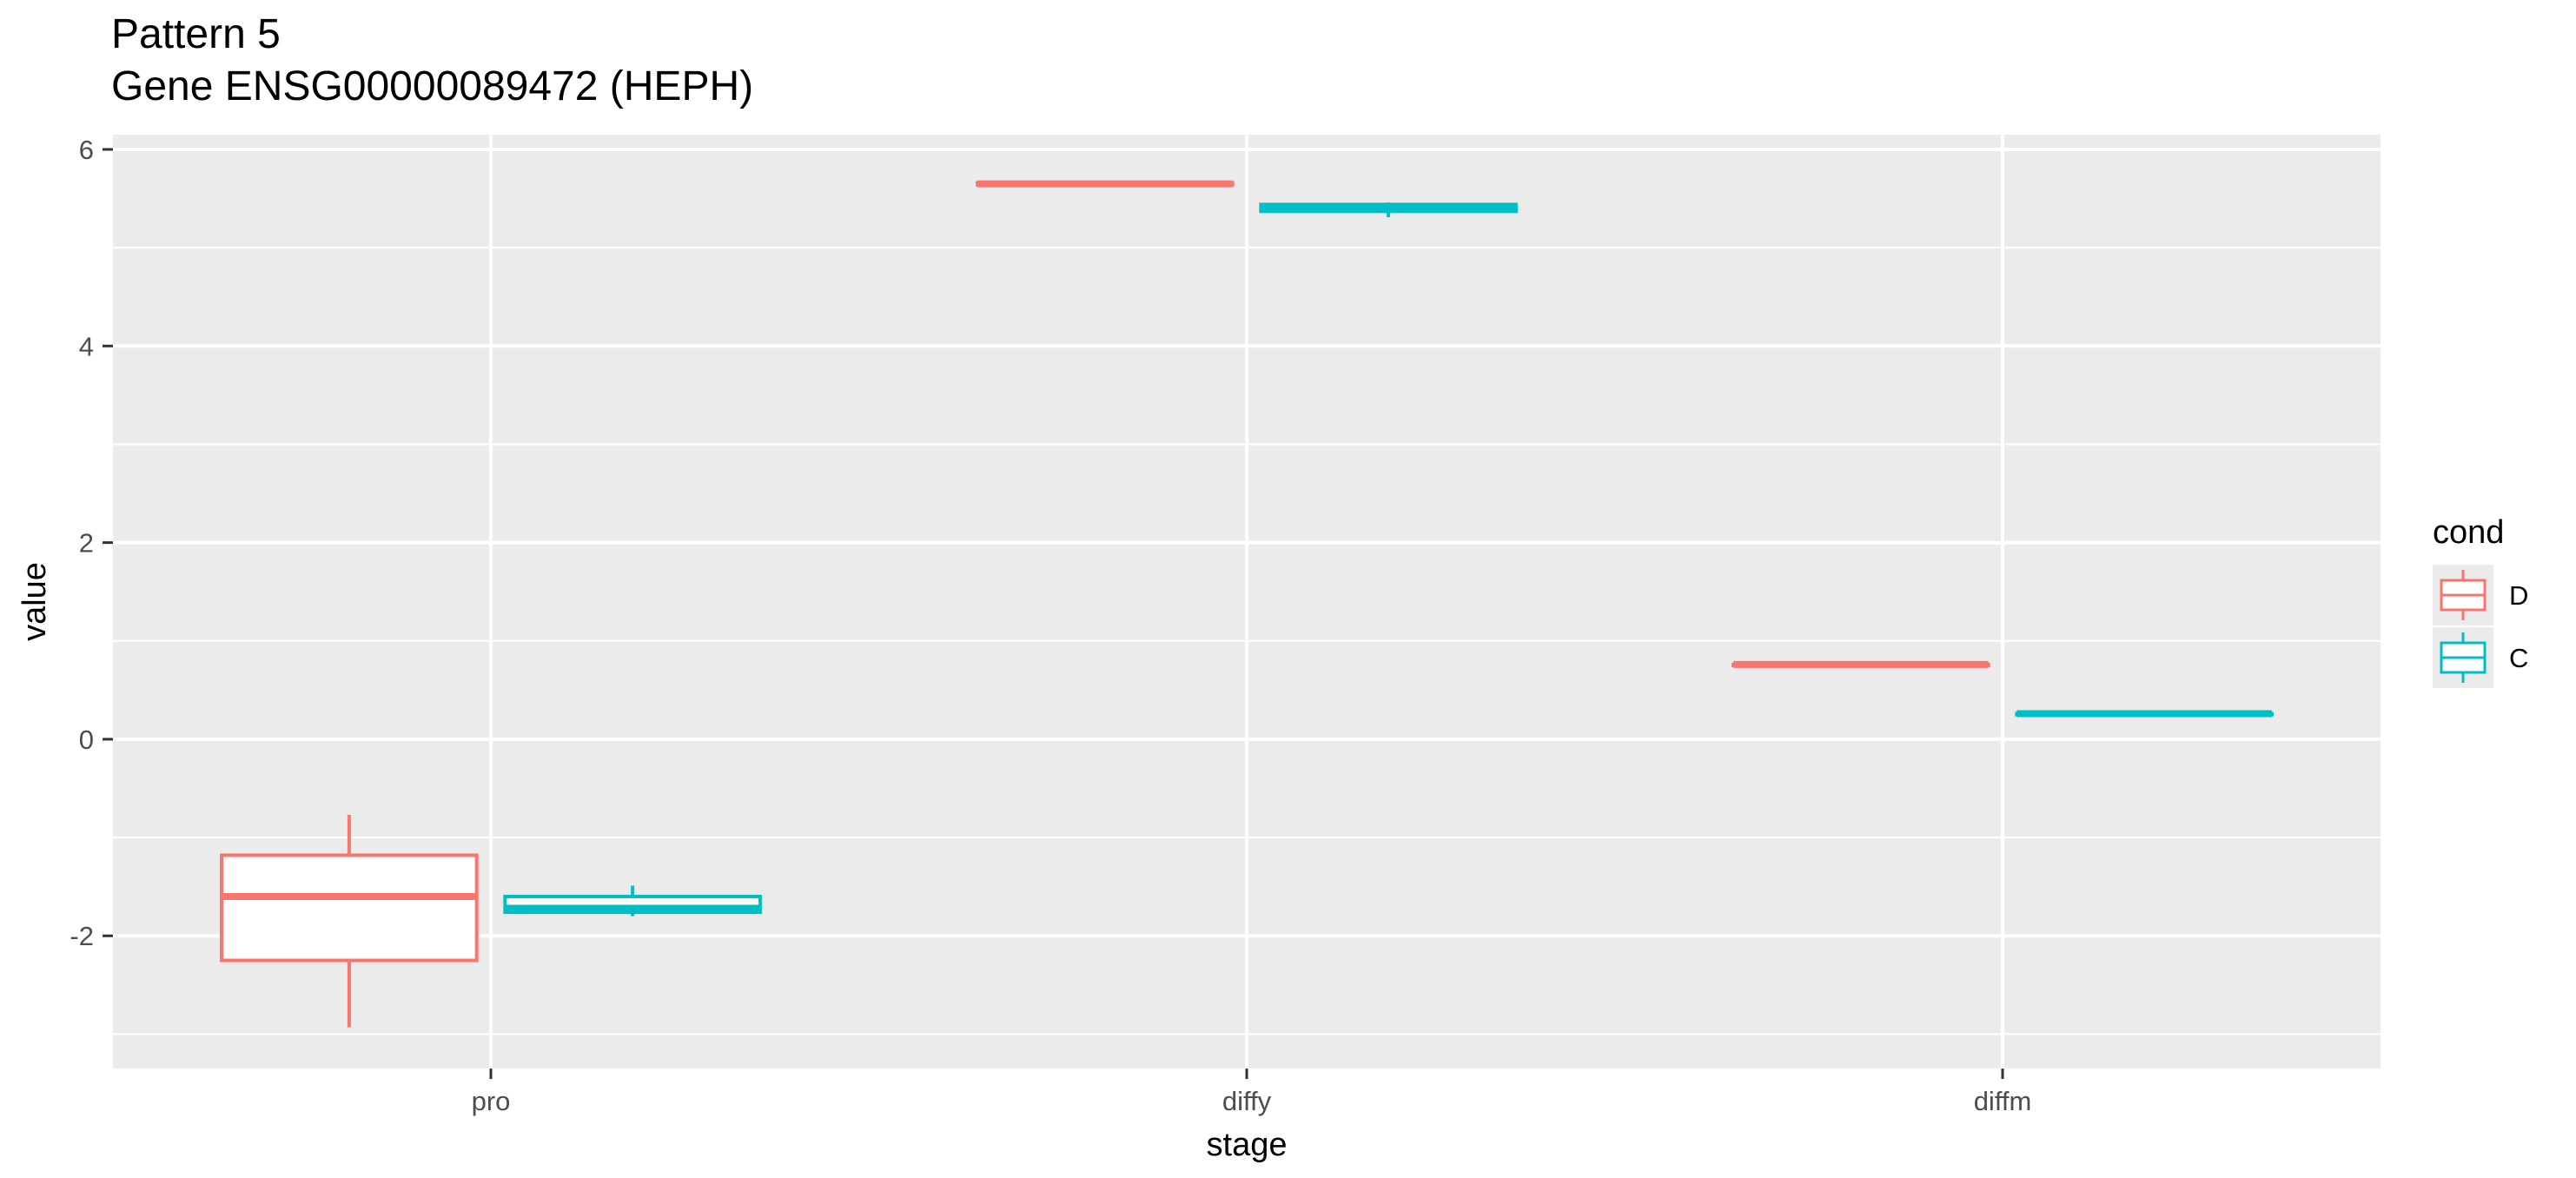  I want to click on x-tick-label: diffm, so click(2003, 1101).